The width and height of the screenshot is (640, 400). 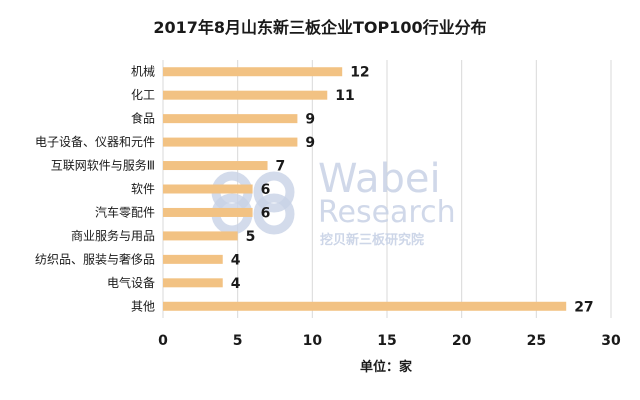 What do you see at coordinates (611, 341) in the screenshot?
I see `x-tick-label: 30` at bounding box center [611, 341].